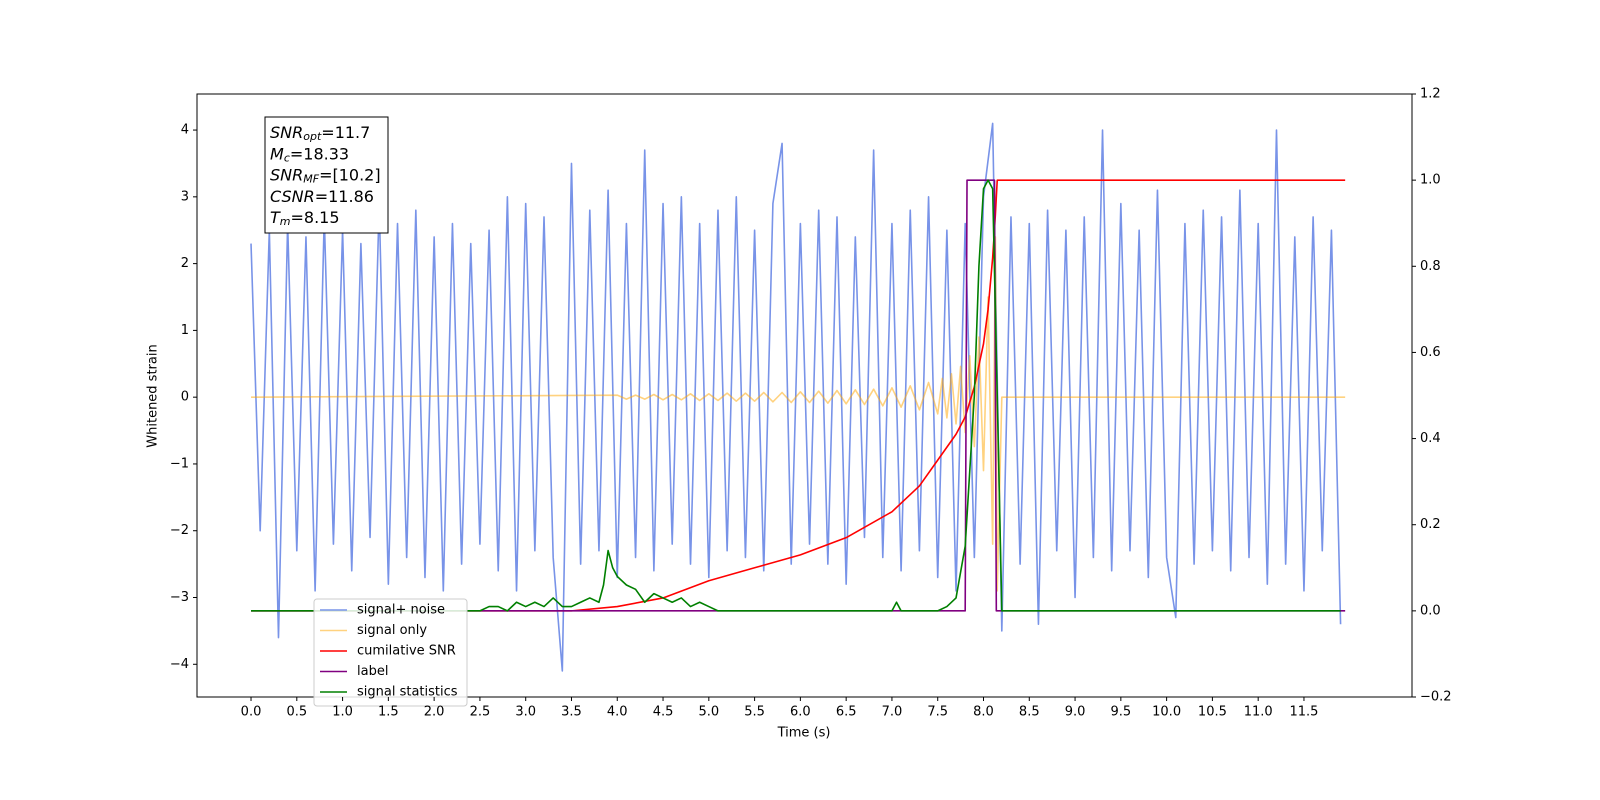 The image size is (1600, 800). What do you see at coordinates (754, 712) in the screenshot?
I see `x-tick-label: 5.5` at bounding box center [754, 712].